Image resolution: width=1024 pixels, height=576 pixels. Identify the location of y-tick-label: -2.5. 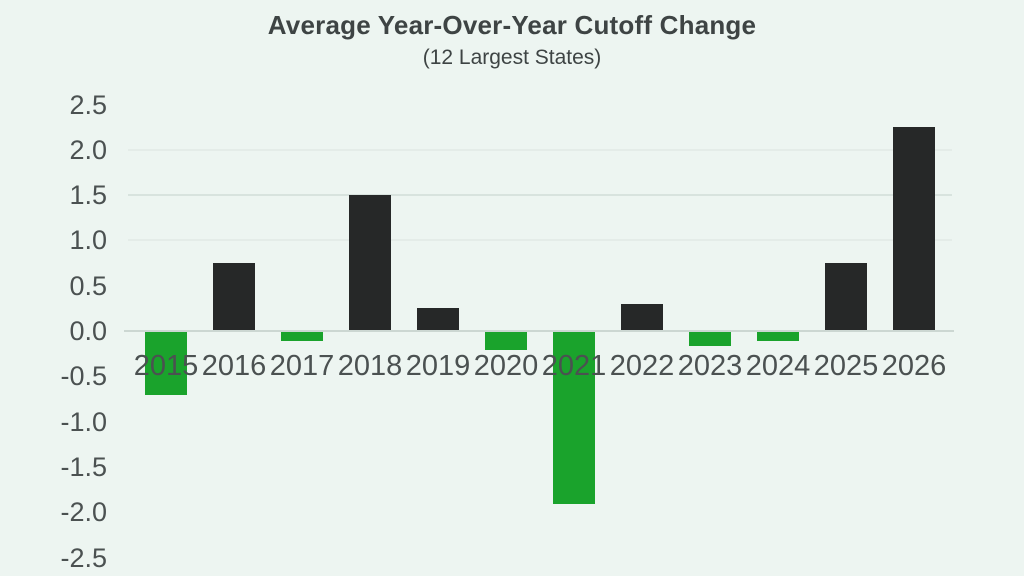
(83, 557).